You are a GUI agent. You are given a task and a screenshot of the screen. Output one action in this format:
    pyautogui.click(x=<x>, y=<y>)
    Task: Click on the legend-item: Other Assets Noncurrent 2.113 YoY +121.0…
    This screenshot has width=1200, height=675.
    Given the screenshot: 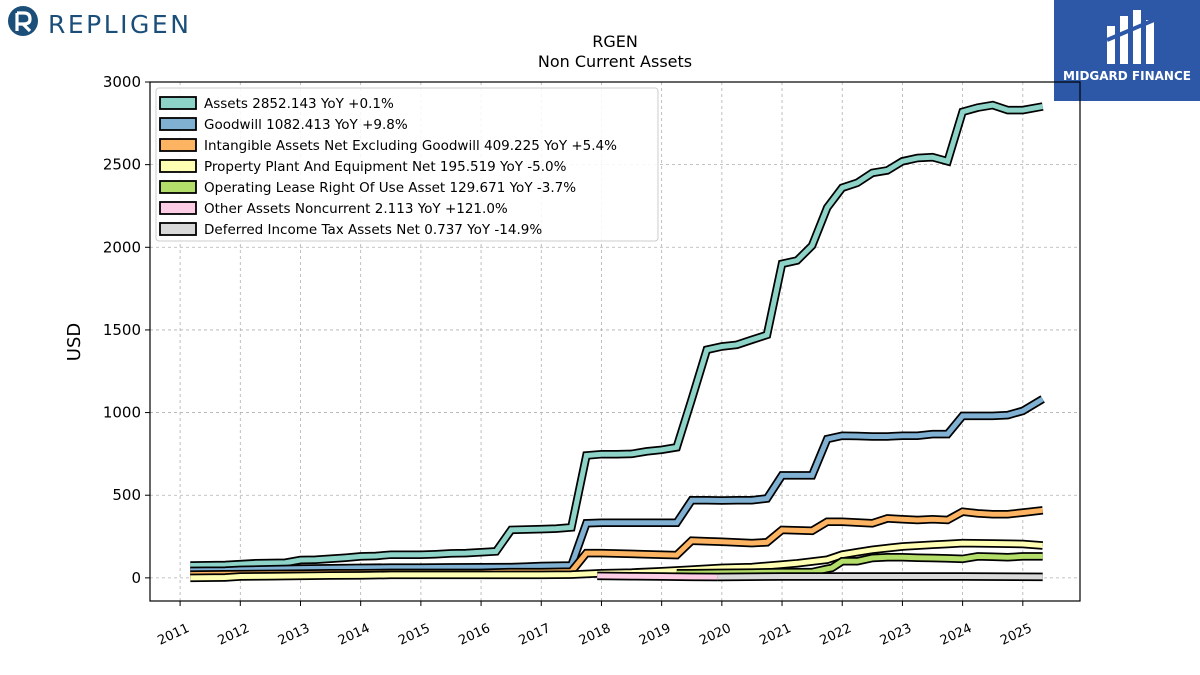 What is the action you would take?
    pyautogui.click(x=356, y=209)
    